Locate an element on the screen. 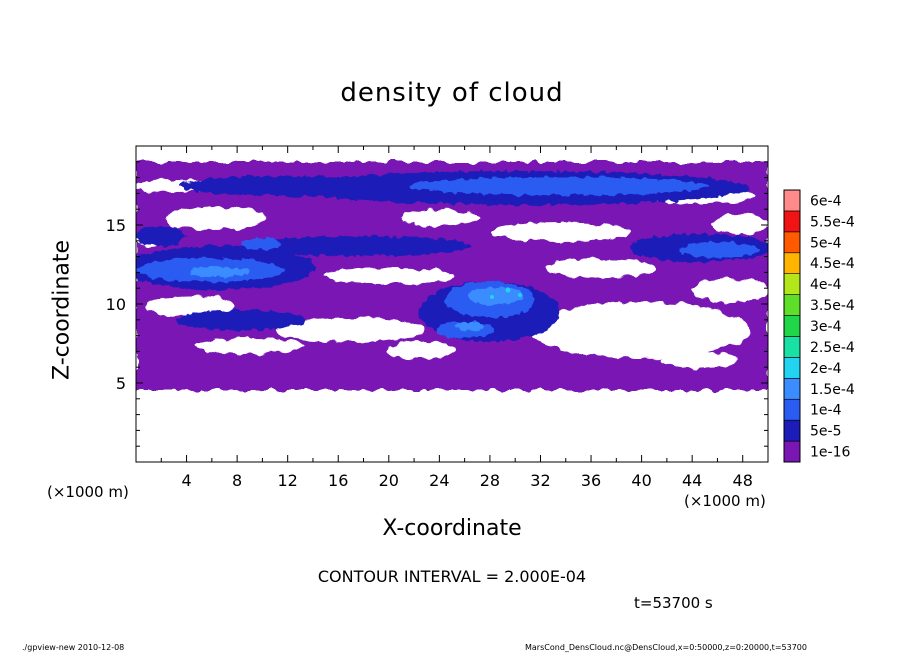 Image resolution: width=904 pixels, height=654 pixels. x-axis-label: X-coordinate is located at coordinates (452, 528).